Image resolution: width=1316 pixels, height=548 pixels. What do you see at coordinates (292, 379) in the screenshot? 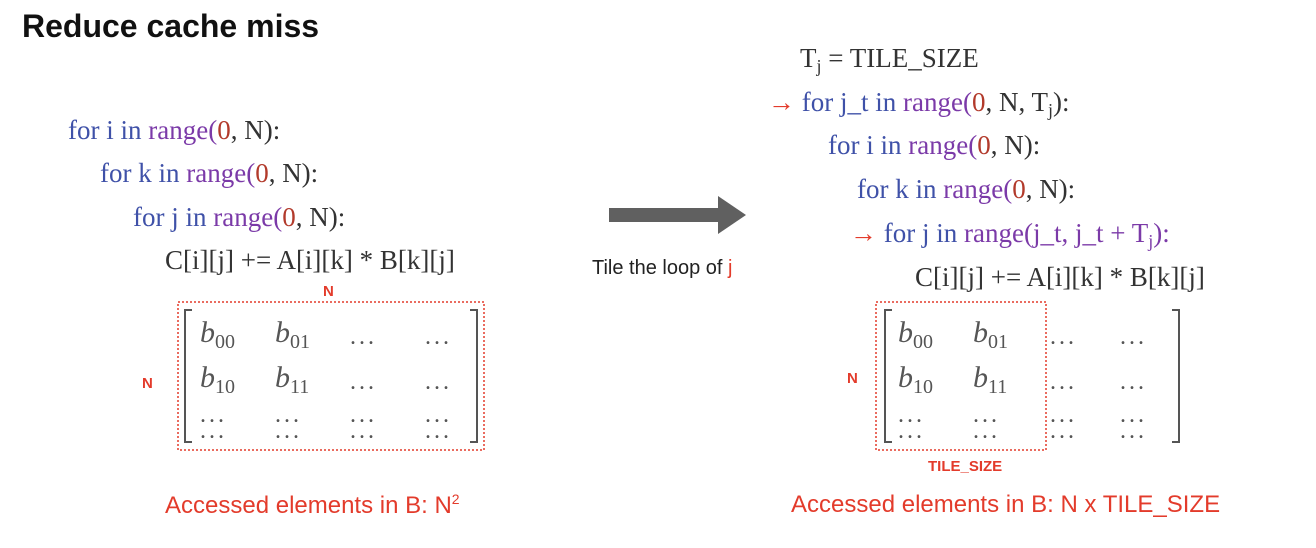
I see `left-b11: b11` at bounding box center [292, 379].